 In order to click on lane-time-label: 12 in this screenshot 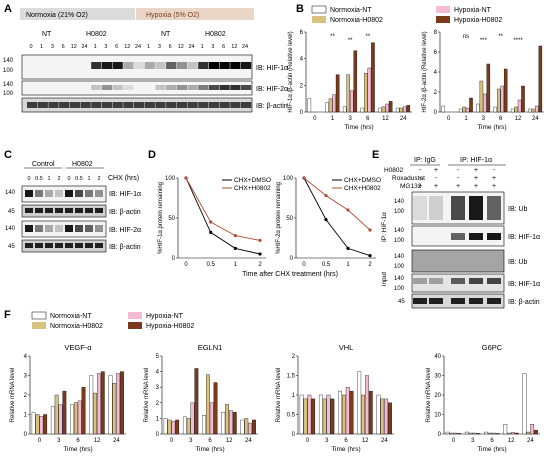, I will do `click(234, 47)`.